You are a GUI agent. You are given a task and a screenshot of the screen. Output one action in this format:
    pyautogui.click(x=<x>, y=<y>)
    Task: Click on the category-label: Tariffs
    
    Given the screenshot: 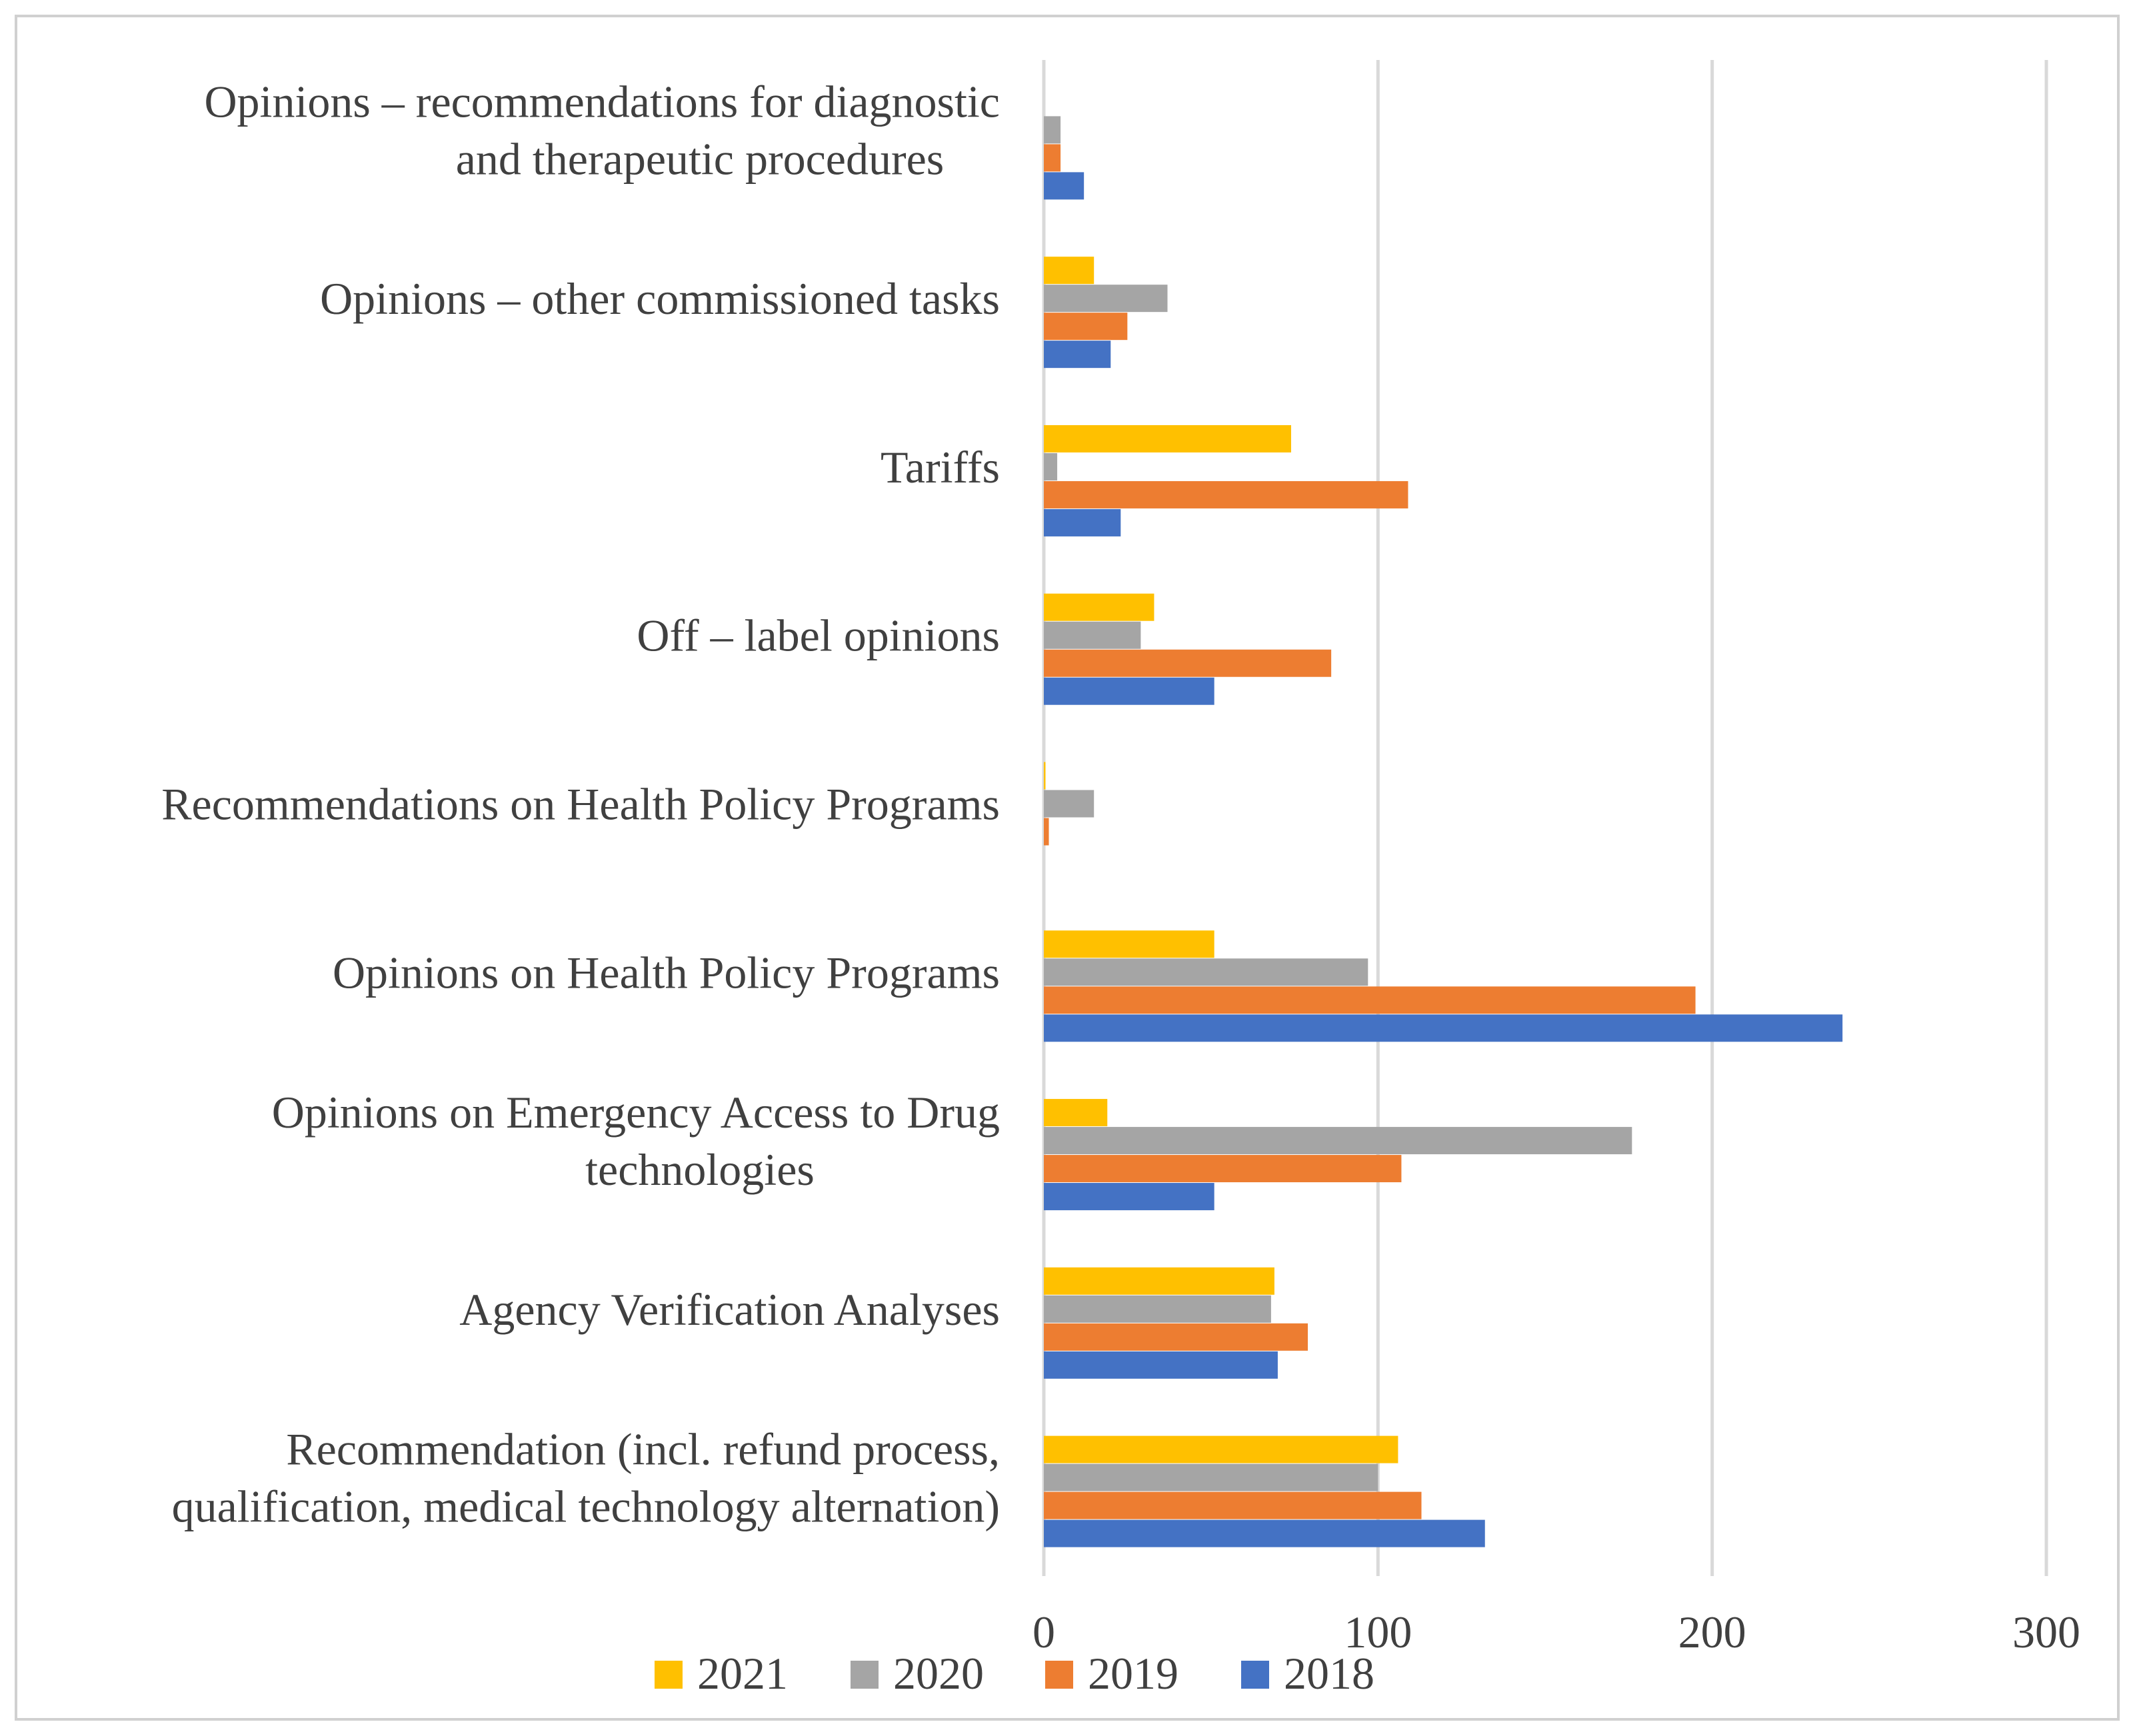 What is the action you would take?
    pyautogui.click(x=940, y=467)
    